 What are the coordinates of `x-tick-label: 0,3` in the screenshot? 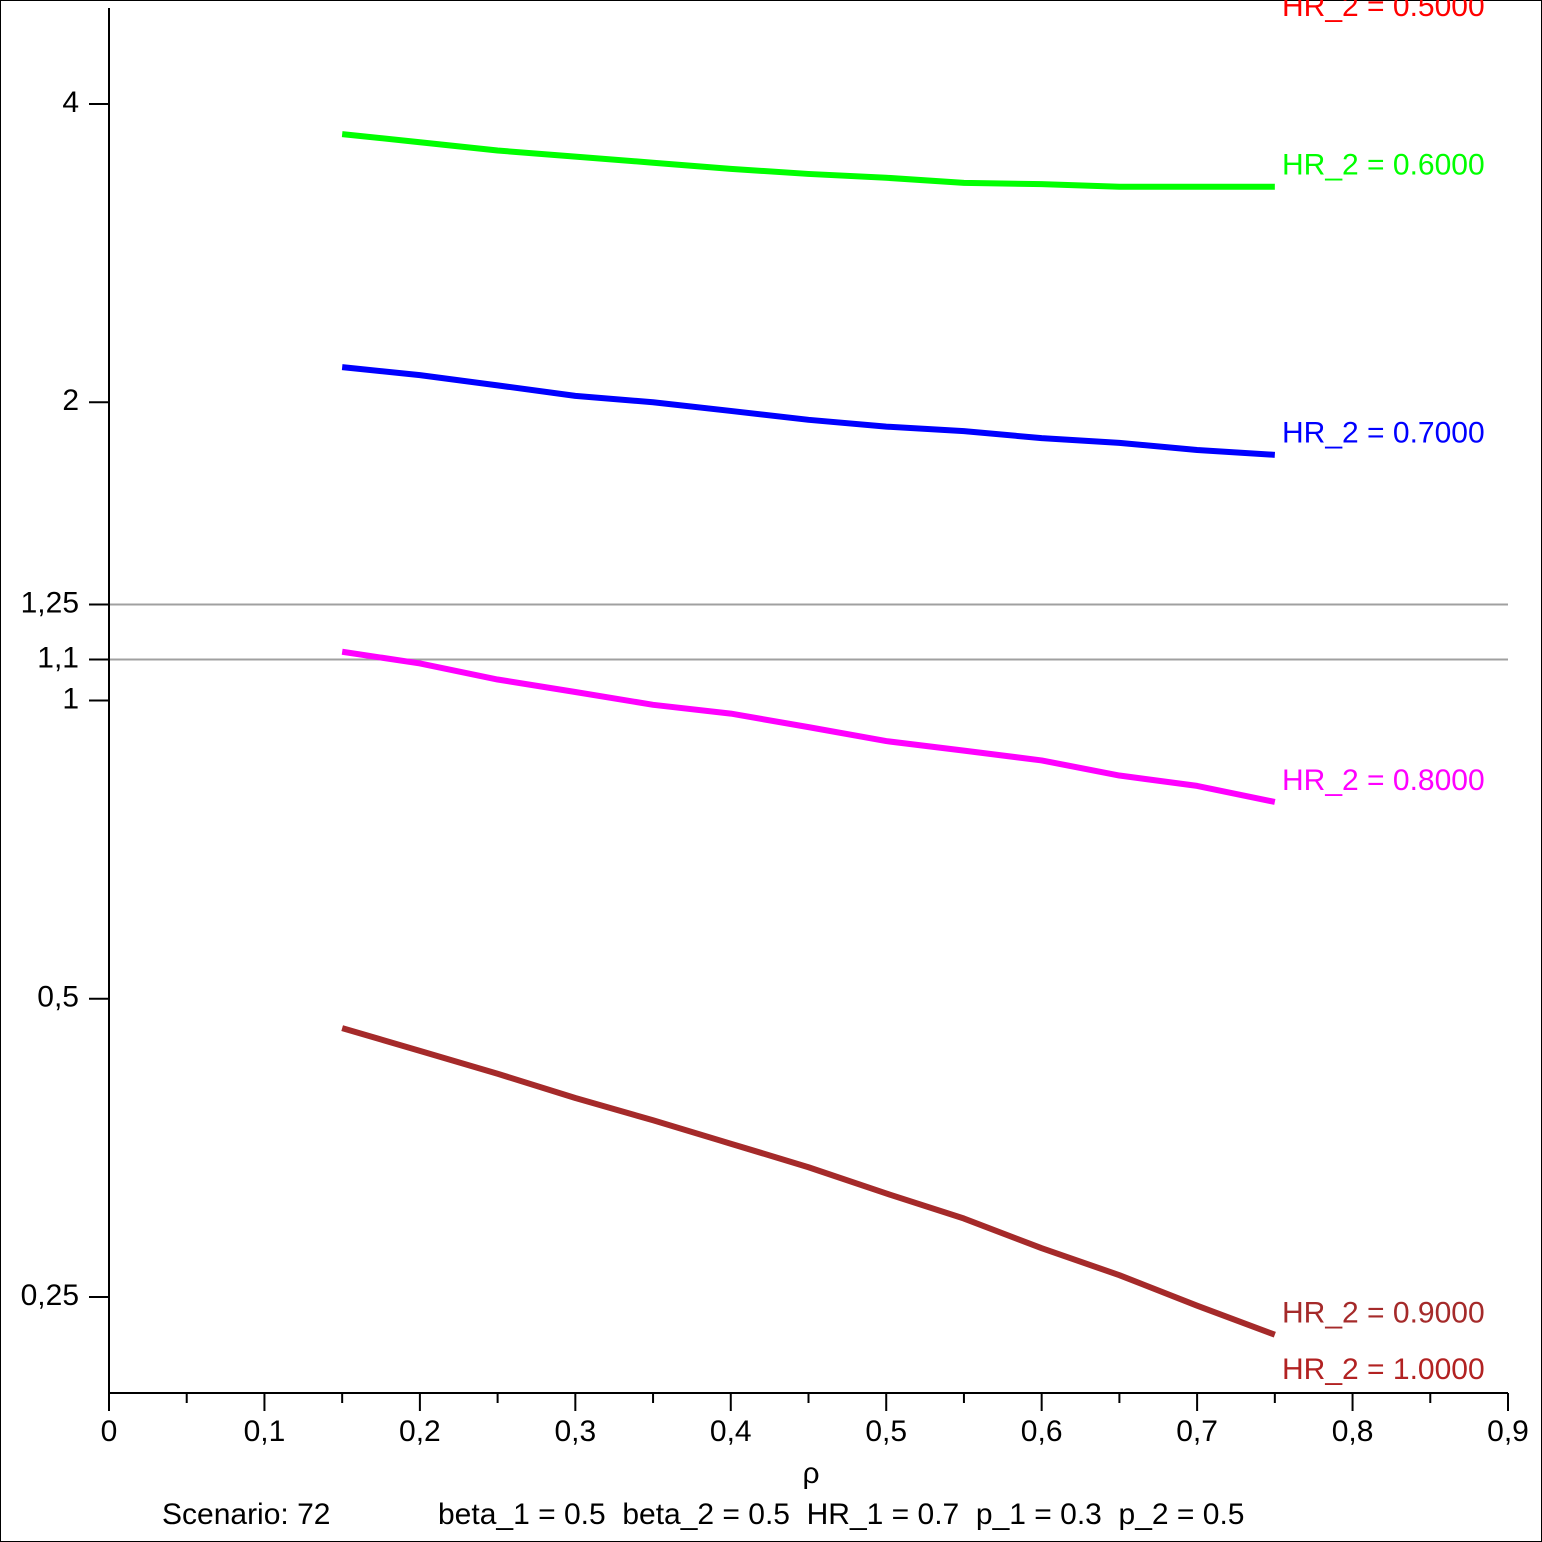 It's located at (575, 1431).